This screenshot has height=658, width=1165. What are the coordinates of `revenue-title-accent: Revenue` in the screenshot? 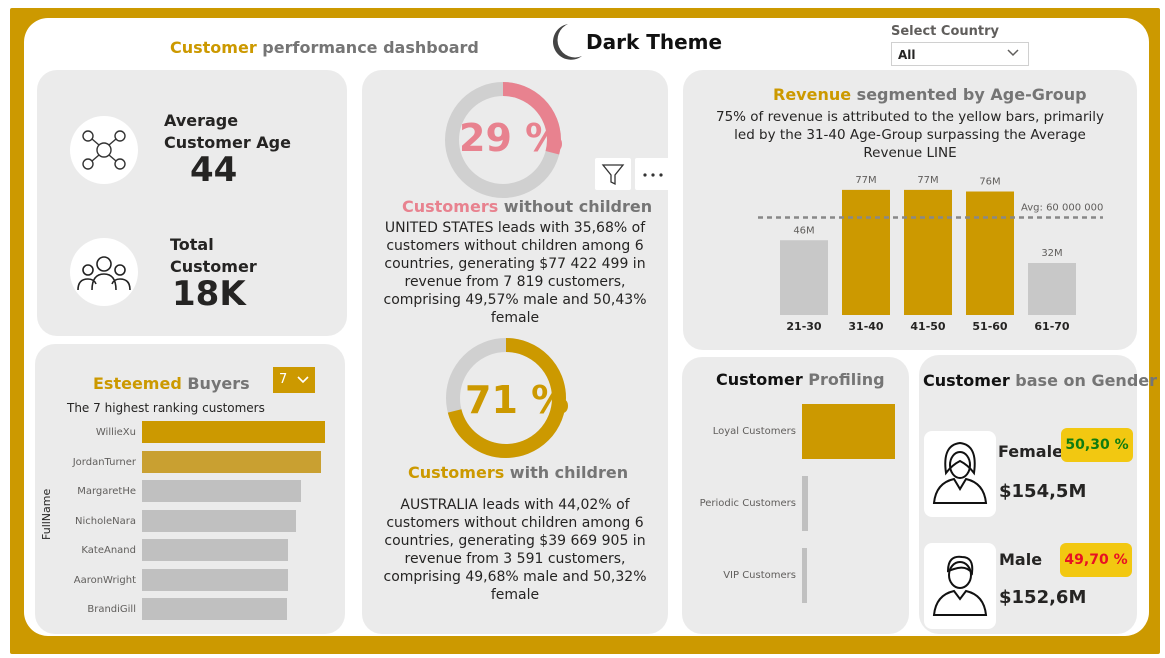 It's located at (812, 94).